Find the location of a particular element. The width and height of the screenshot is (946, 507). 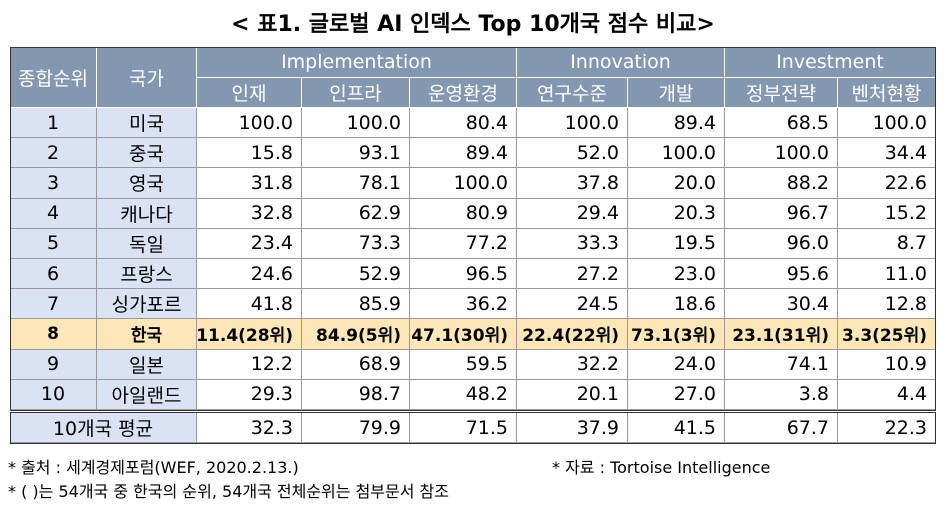

row-label: 미국 is located at coordinates (147, 123).